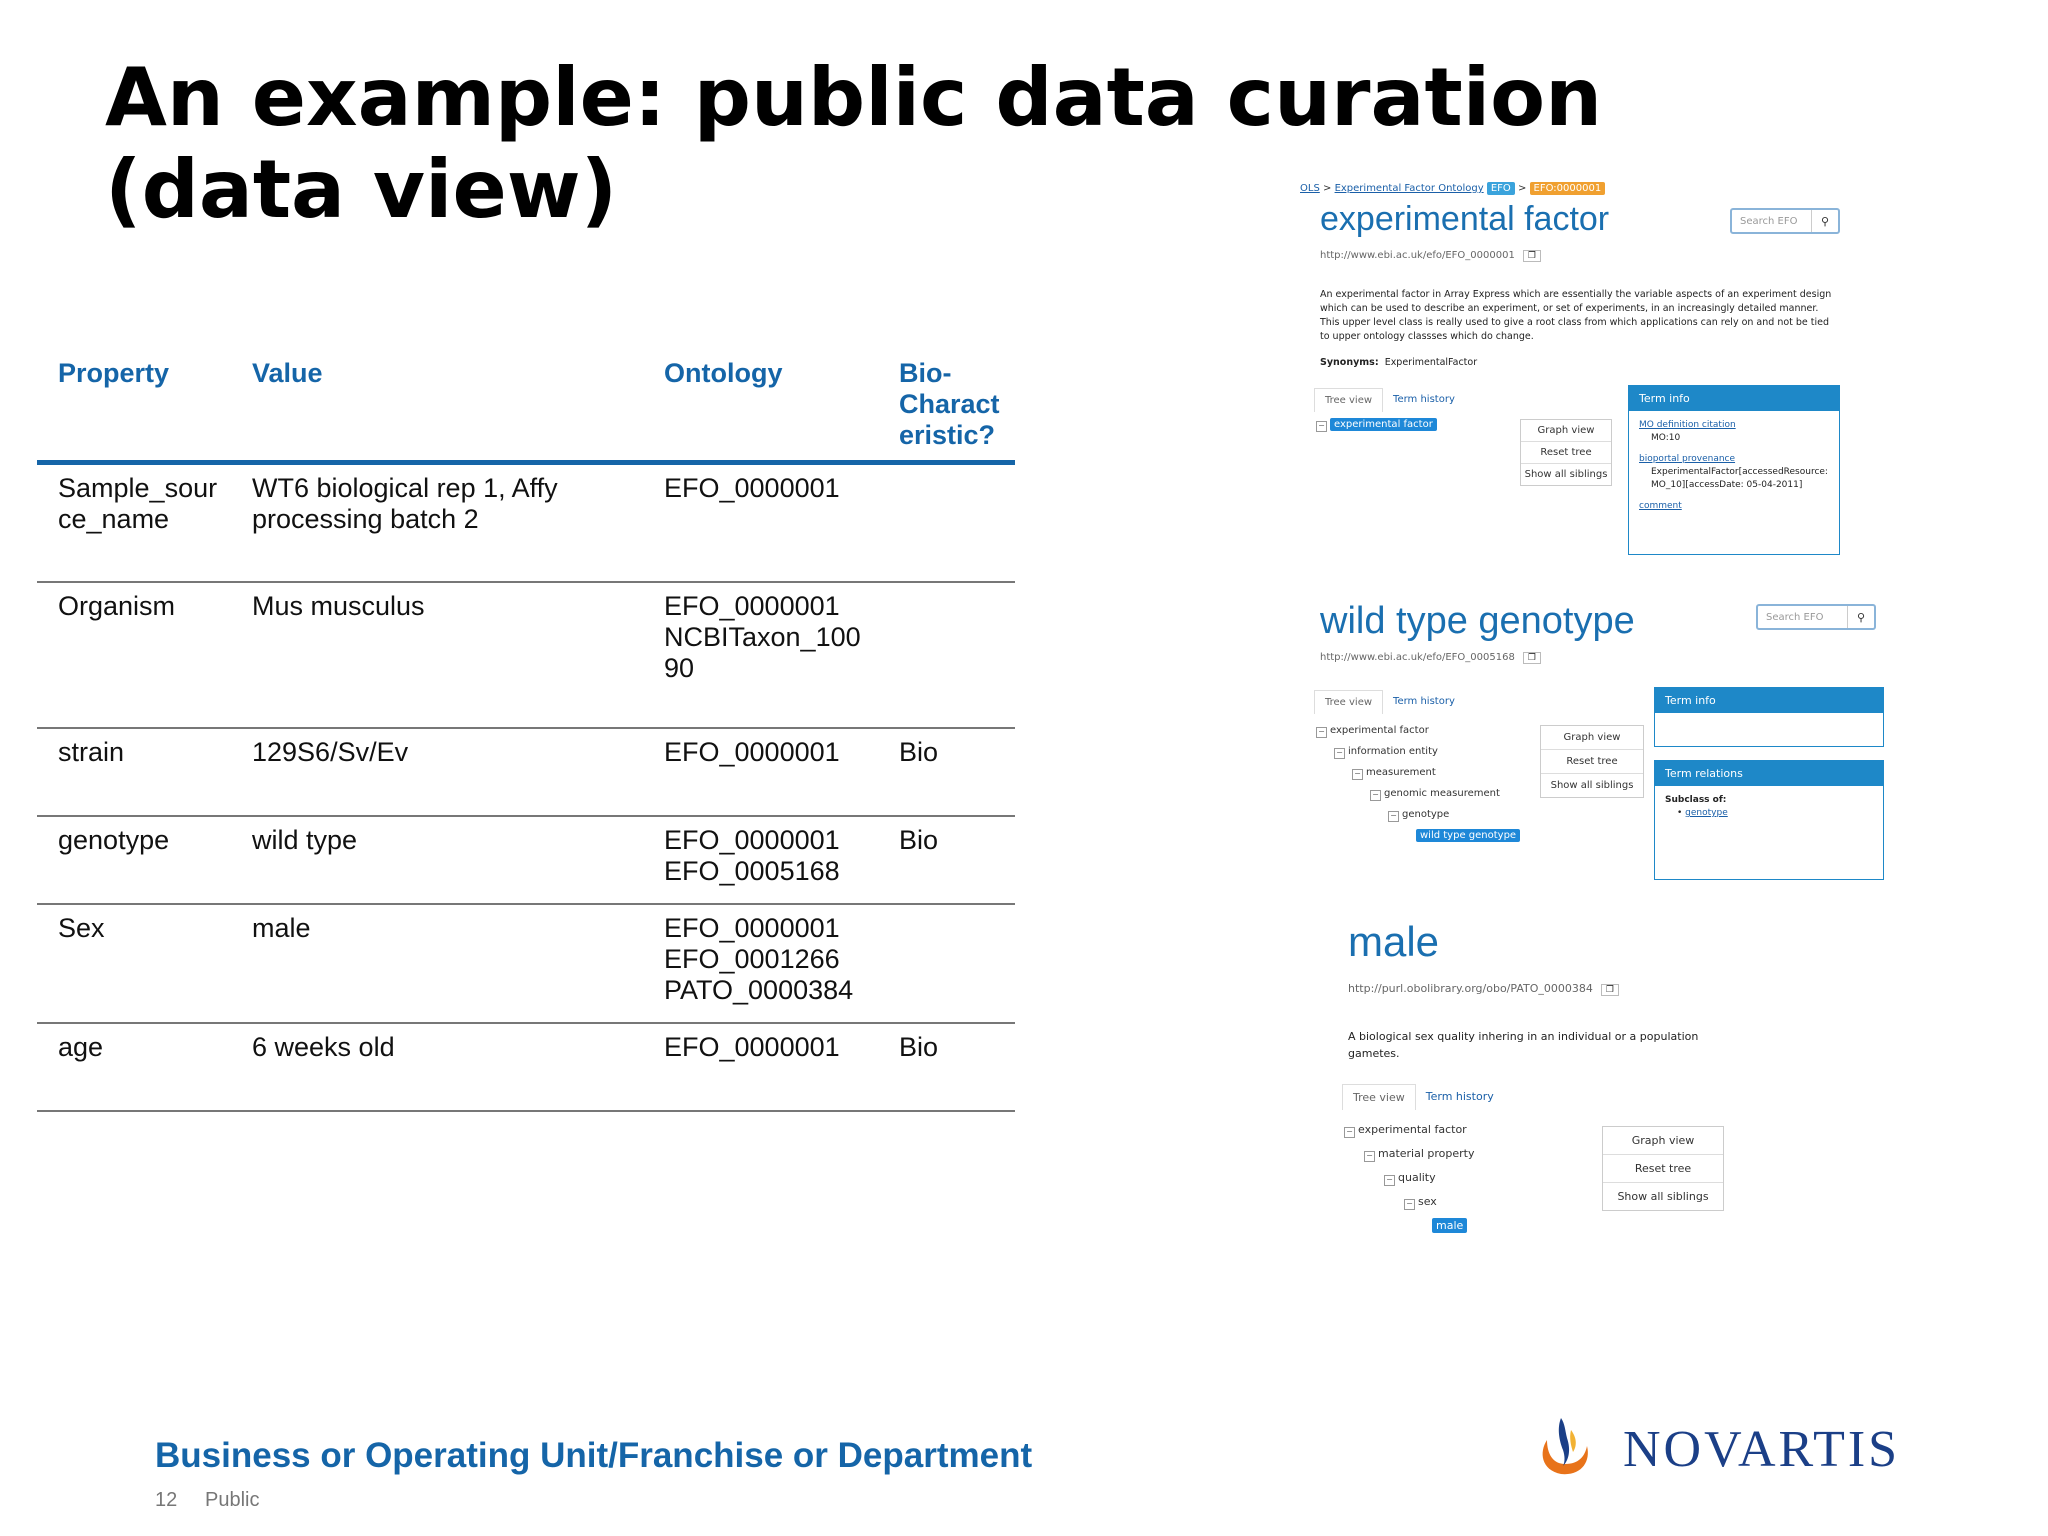  I want to click on cell-property: Sex, so click(81, 928).